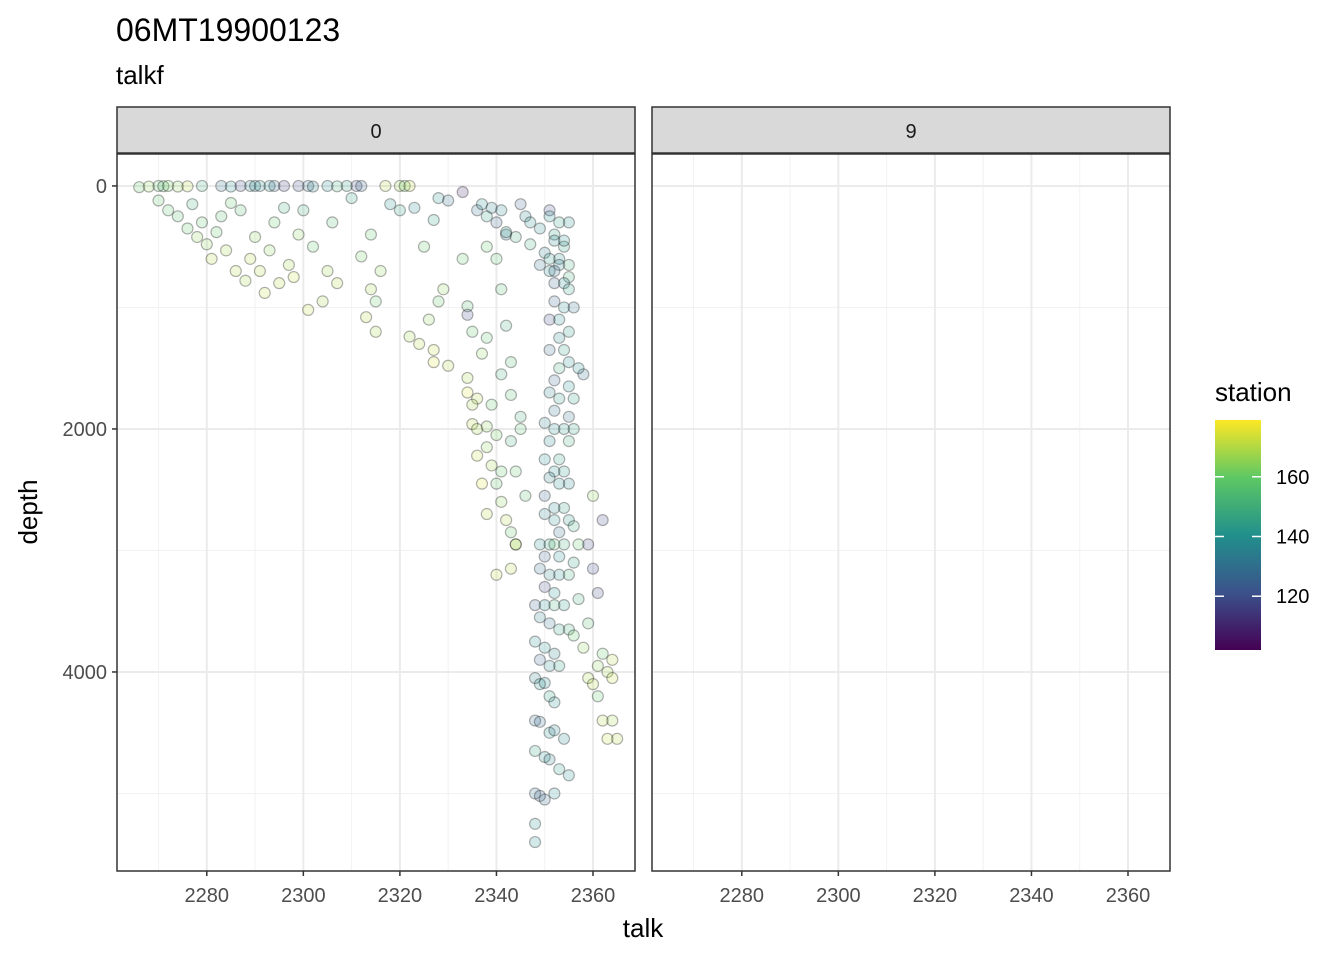 The height and width of the screenshot is (960, 1344). I want to click on x-tick-label: 2360, so click(593, 896).